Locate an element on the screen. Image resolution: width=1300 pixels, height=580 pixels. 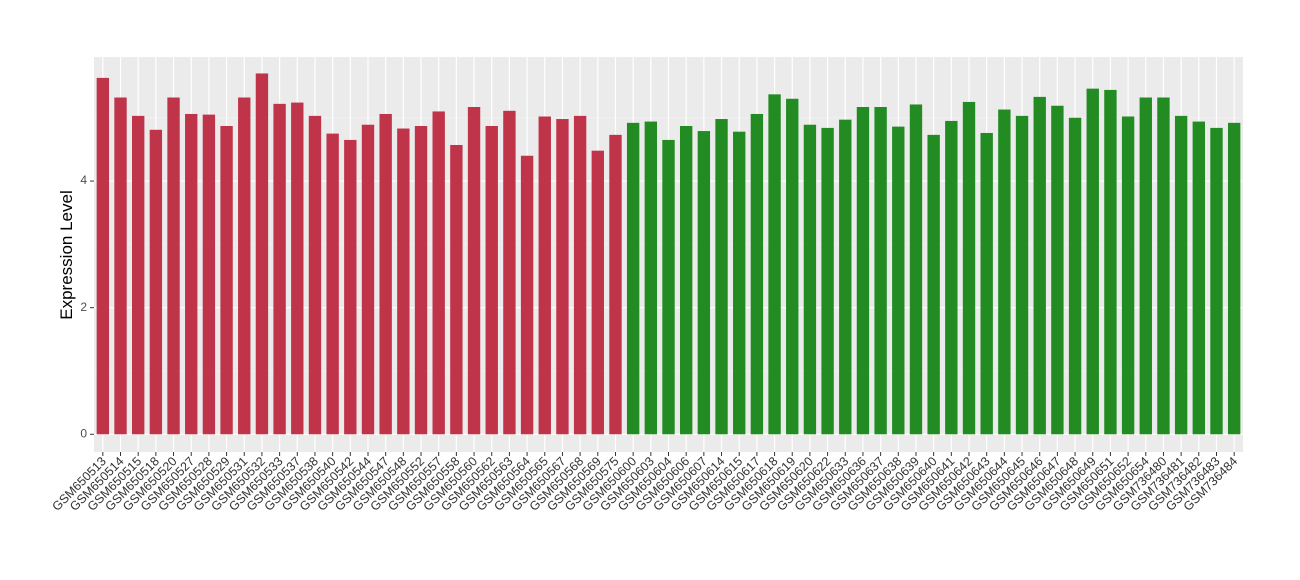
y-tick-label: 0 is located at coordinates (83, 433).